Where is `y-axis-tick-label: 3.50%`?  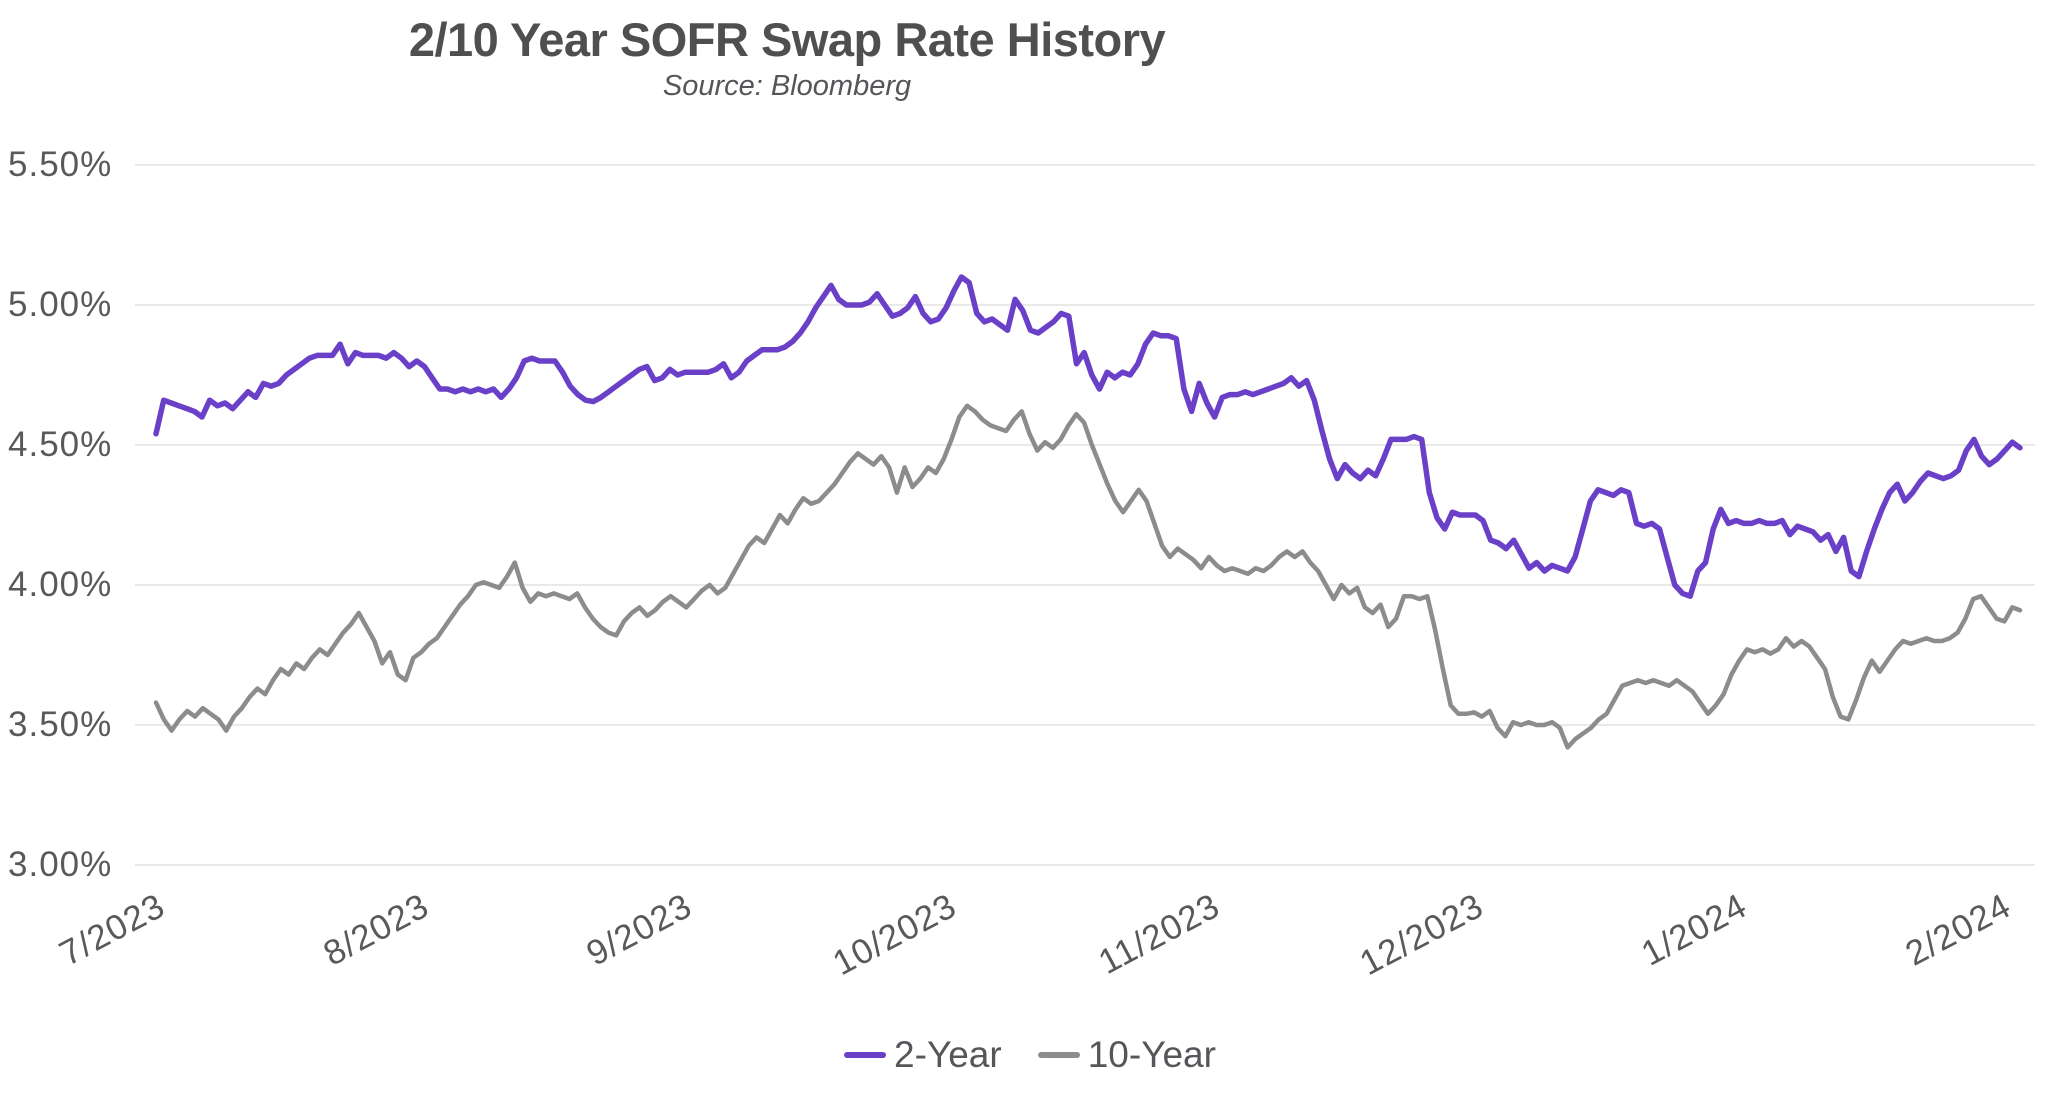 y-axis-tick-label: 3.50% is located at coordinates (60, 724).